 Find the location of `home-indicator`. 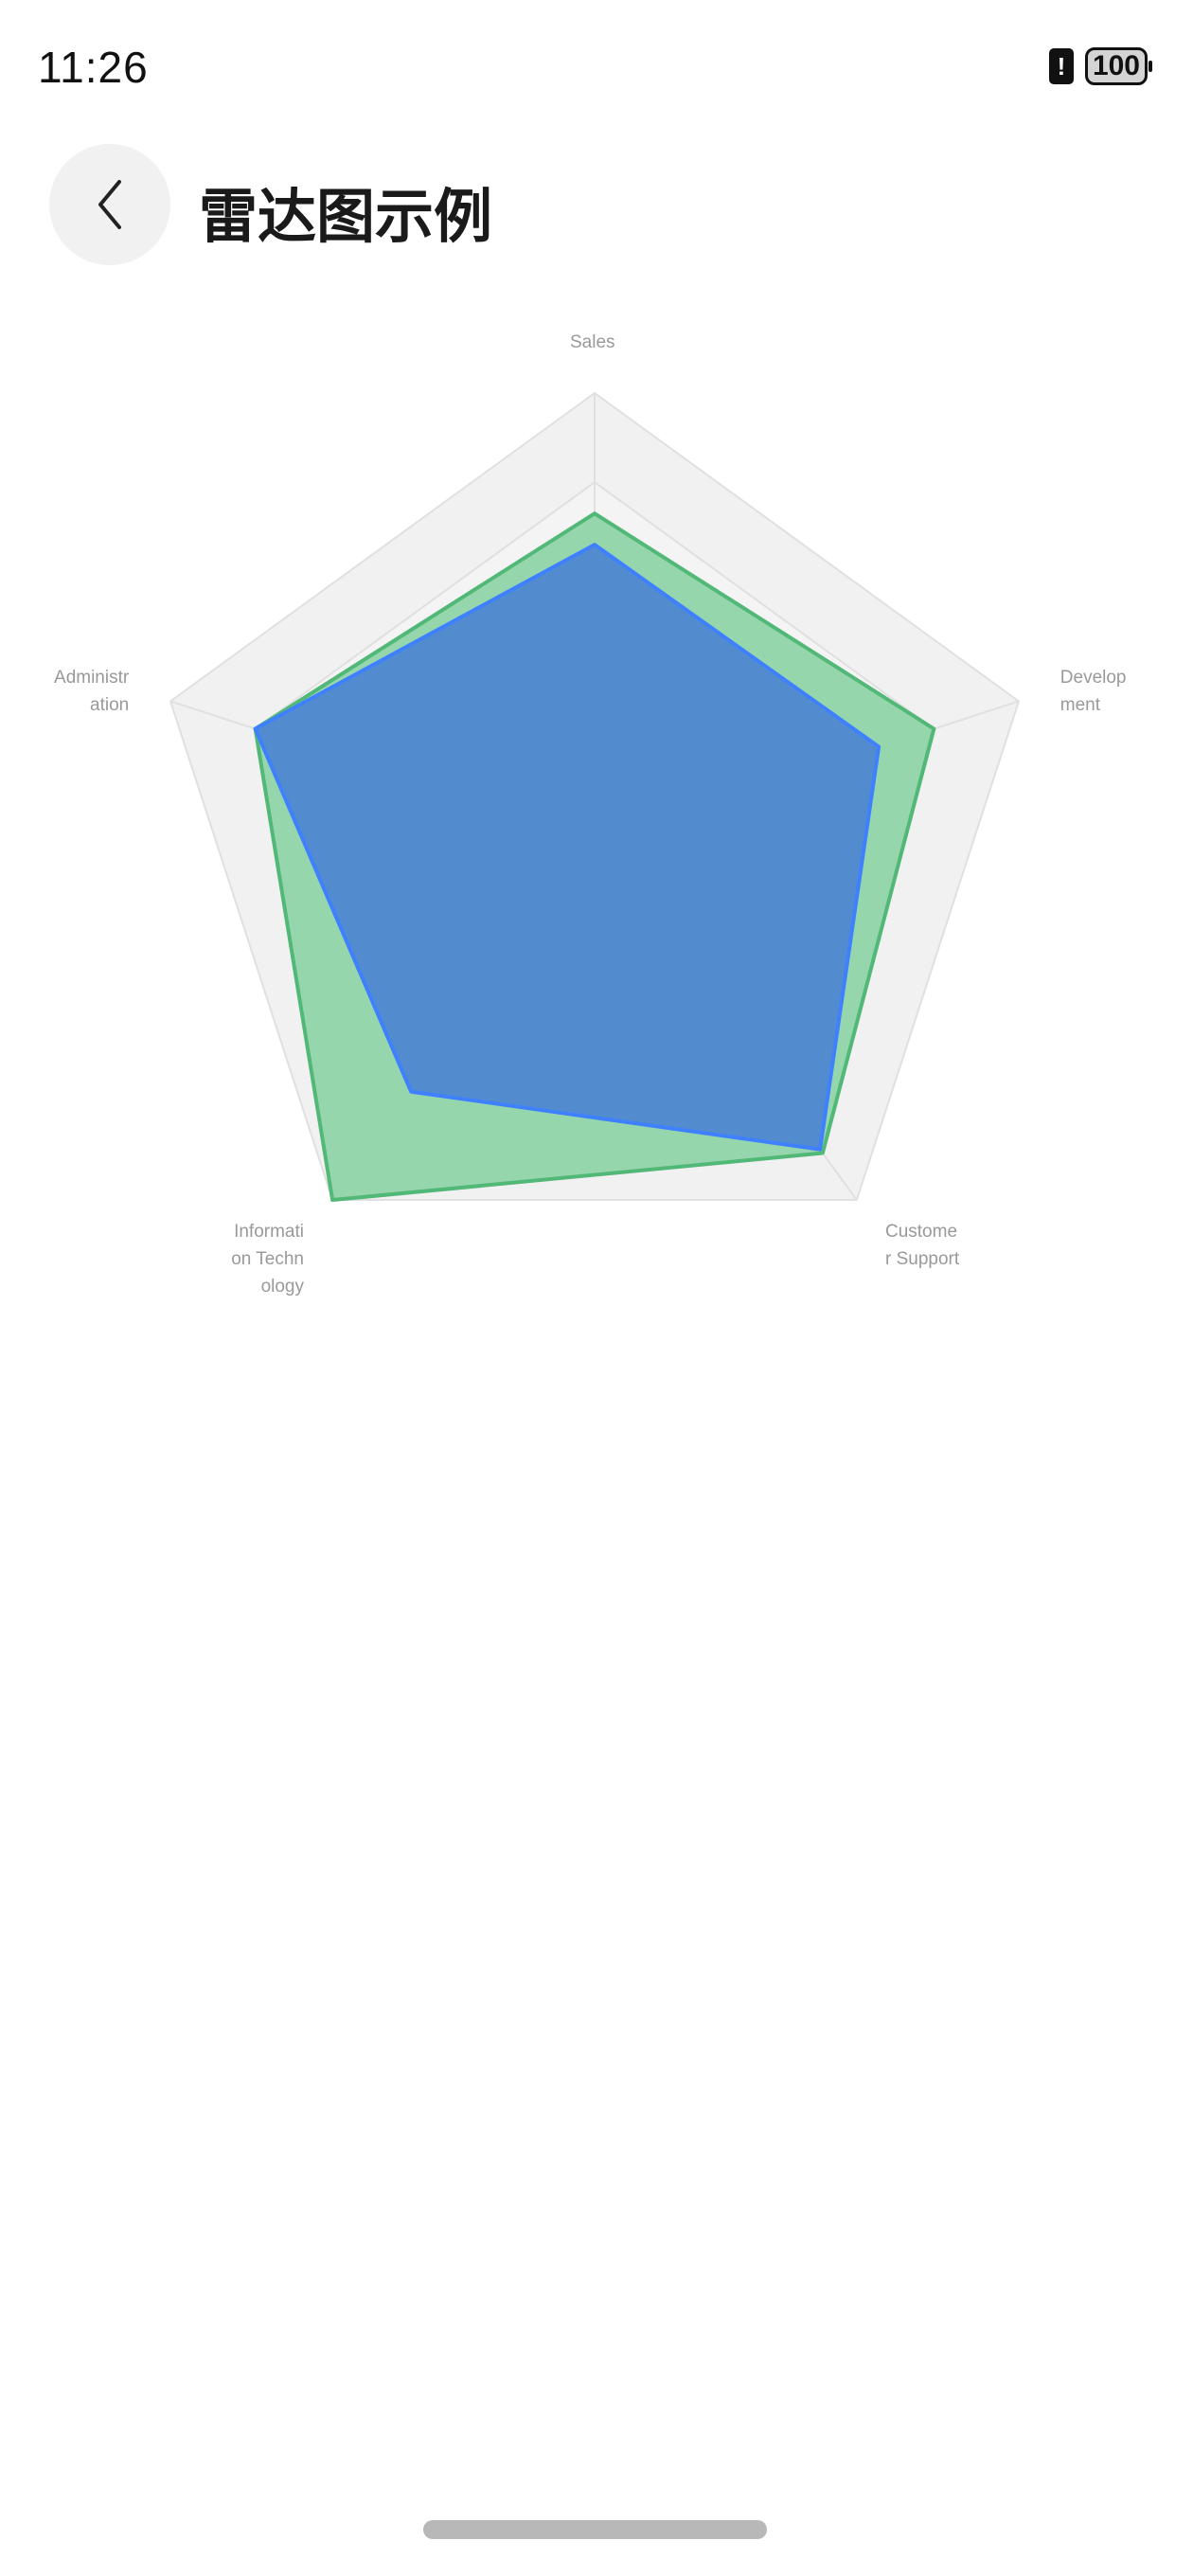

home-indicator is located at coordinates (595, 2529).